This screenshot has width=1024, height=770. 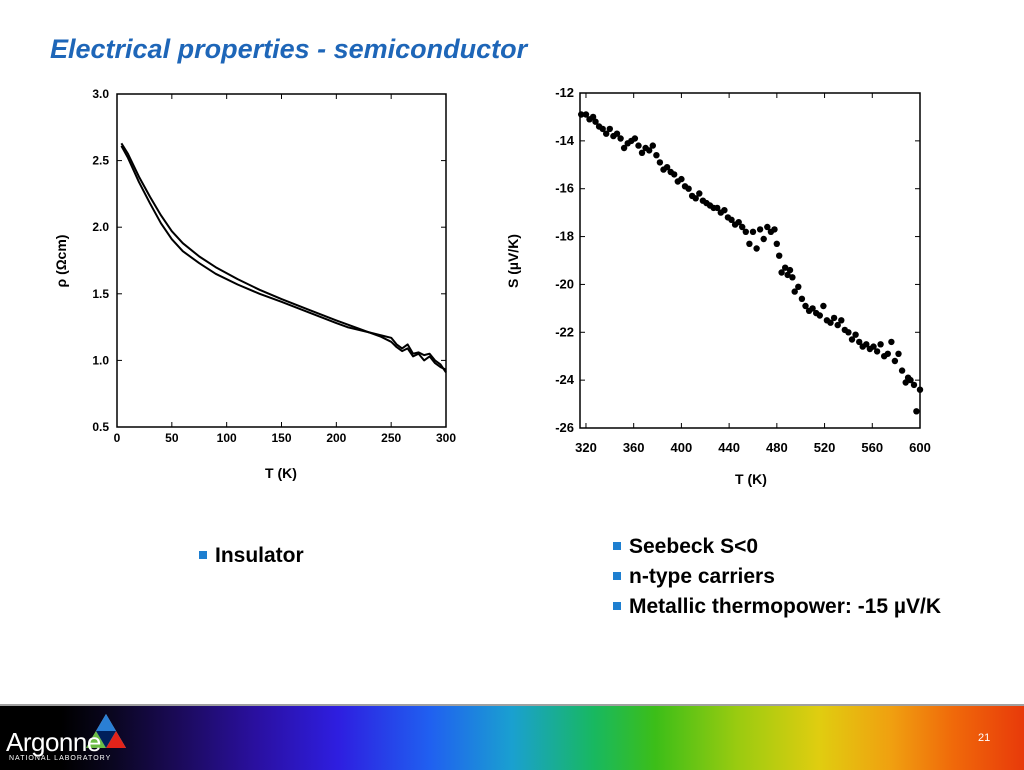 What do you see at coordinates (259, 555) in the screenshot?
I see `bullet-text: Insulator` at bounding box center [259, 555].